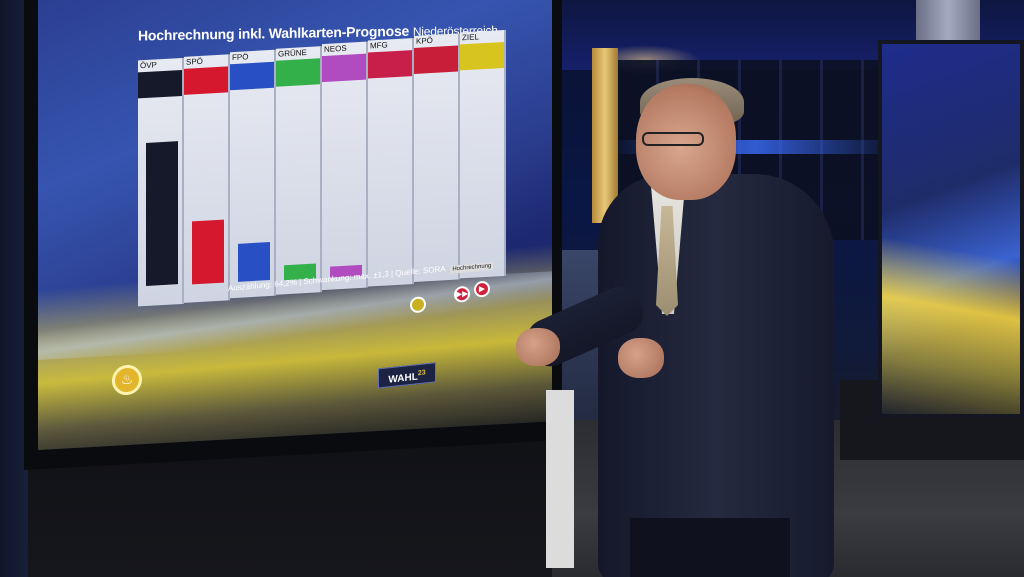 This screenshot has width=1024, height=577. Describe the element at coordinates (673, 139) in the screenshot. I see `presenter-glasses` at that location.